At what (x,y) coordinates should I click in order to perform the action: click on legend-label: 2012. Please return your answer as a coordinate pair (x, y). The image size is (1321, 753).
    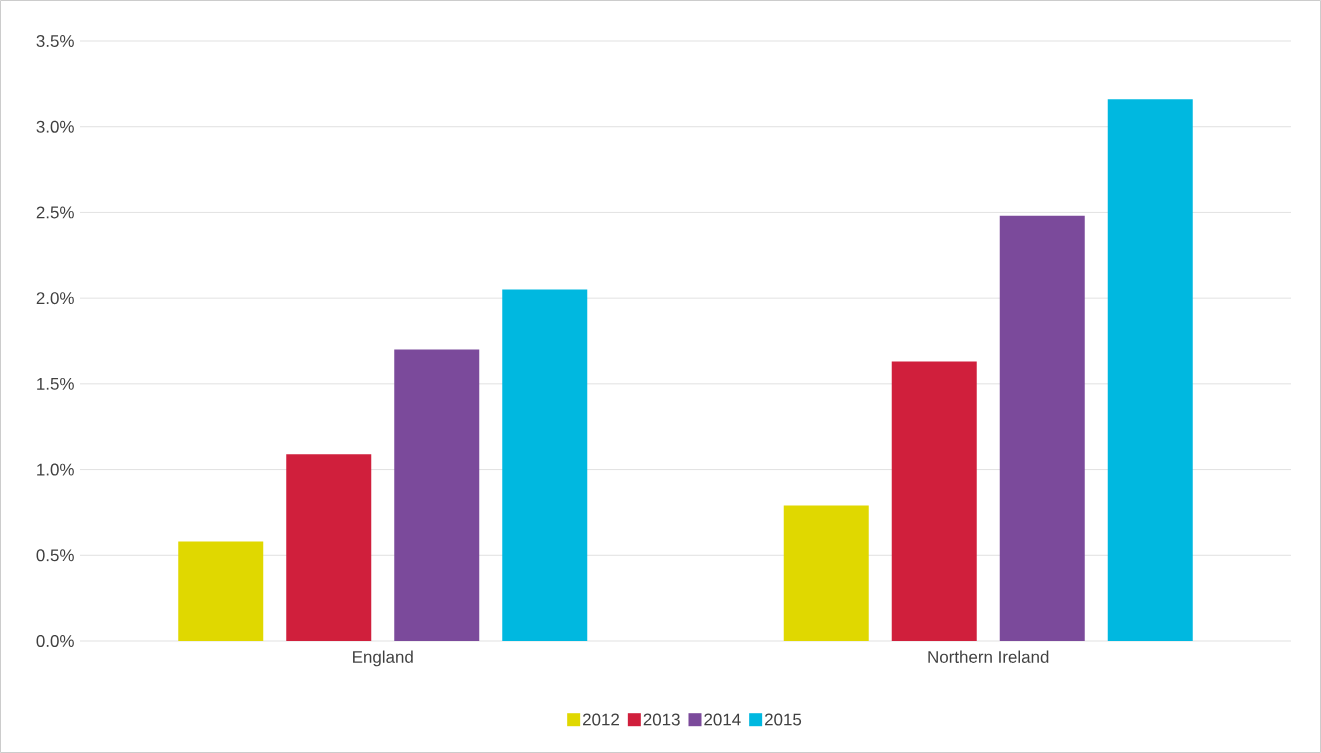
    Looking at the image, I should click on (601, 719).